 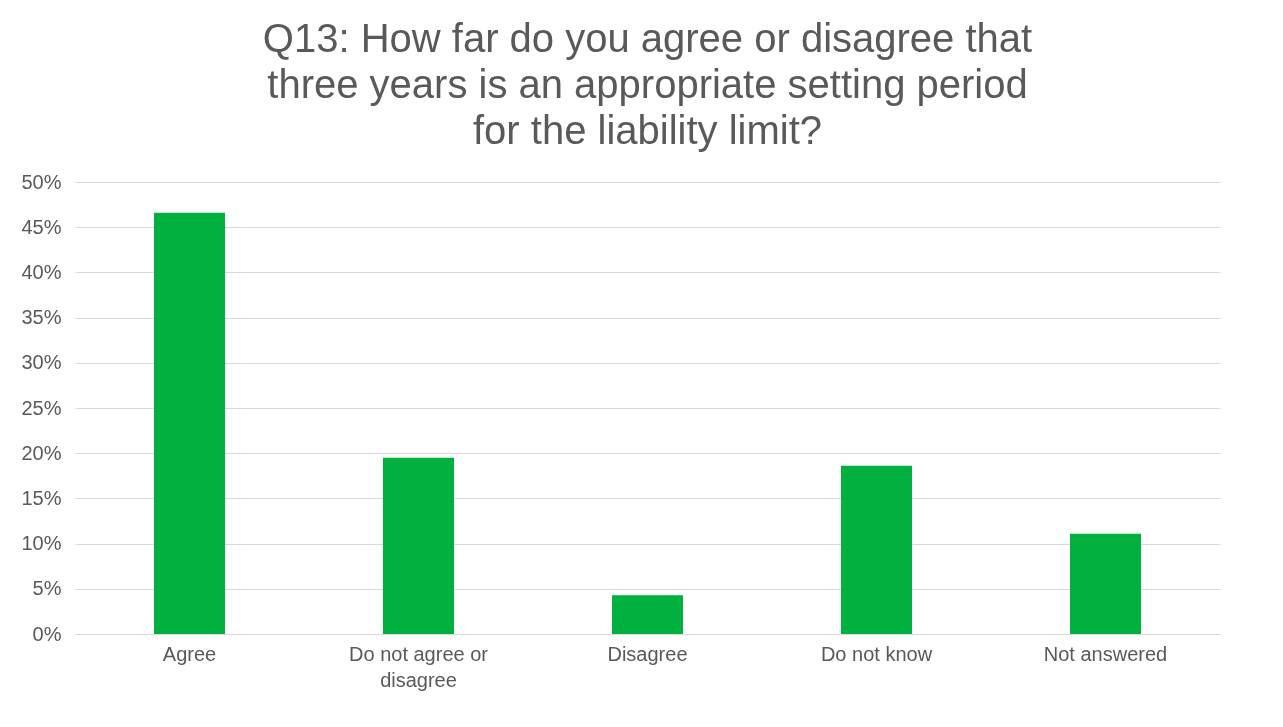 What do you see at coordinates (41, 271) in the screenshot?
I see `y-tick-label: 40%` at bounding box center [41, 271].